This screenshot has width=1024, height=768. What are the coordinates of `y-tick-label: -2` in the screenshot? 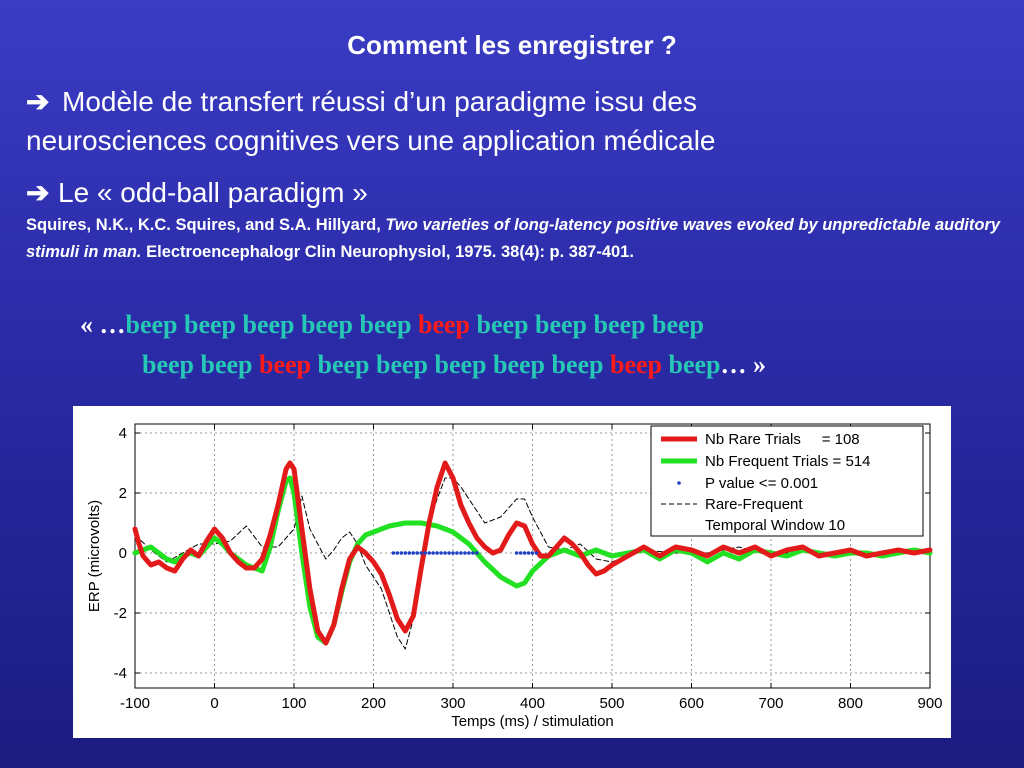 It's located at (120, 613).